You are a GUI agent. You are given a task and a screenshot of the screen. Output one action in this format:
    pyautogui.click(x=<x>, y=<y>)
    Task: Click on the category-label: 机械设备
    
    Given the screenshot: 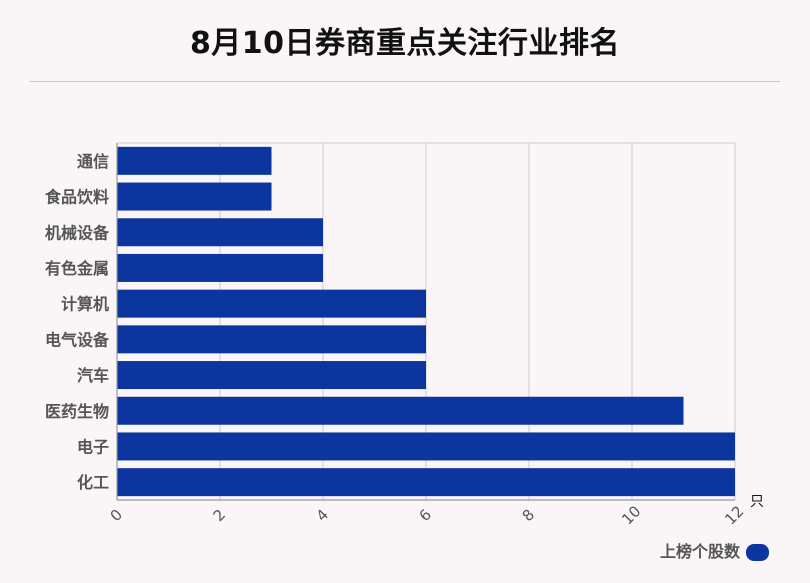 What is the action you would take?
    pyautogui.click(x=77, y=232)
    